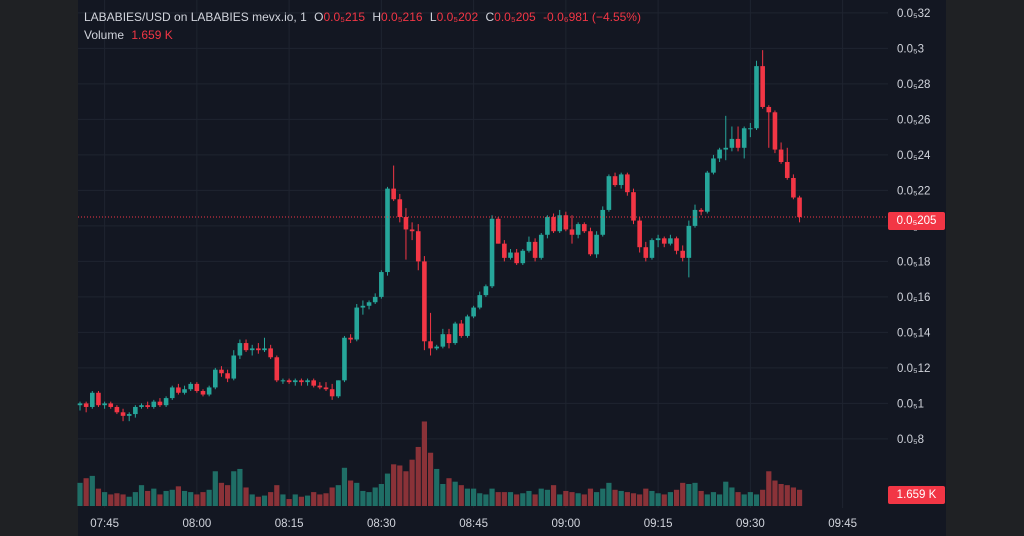  What do you see at coordinates (402, 17) in the screenshot?
I see `high-value: 0.0₅216` at bounding box center [402, 17].